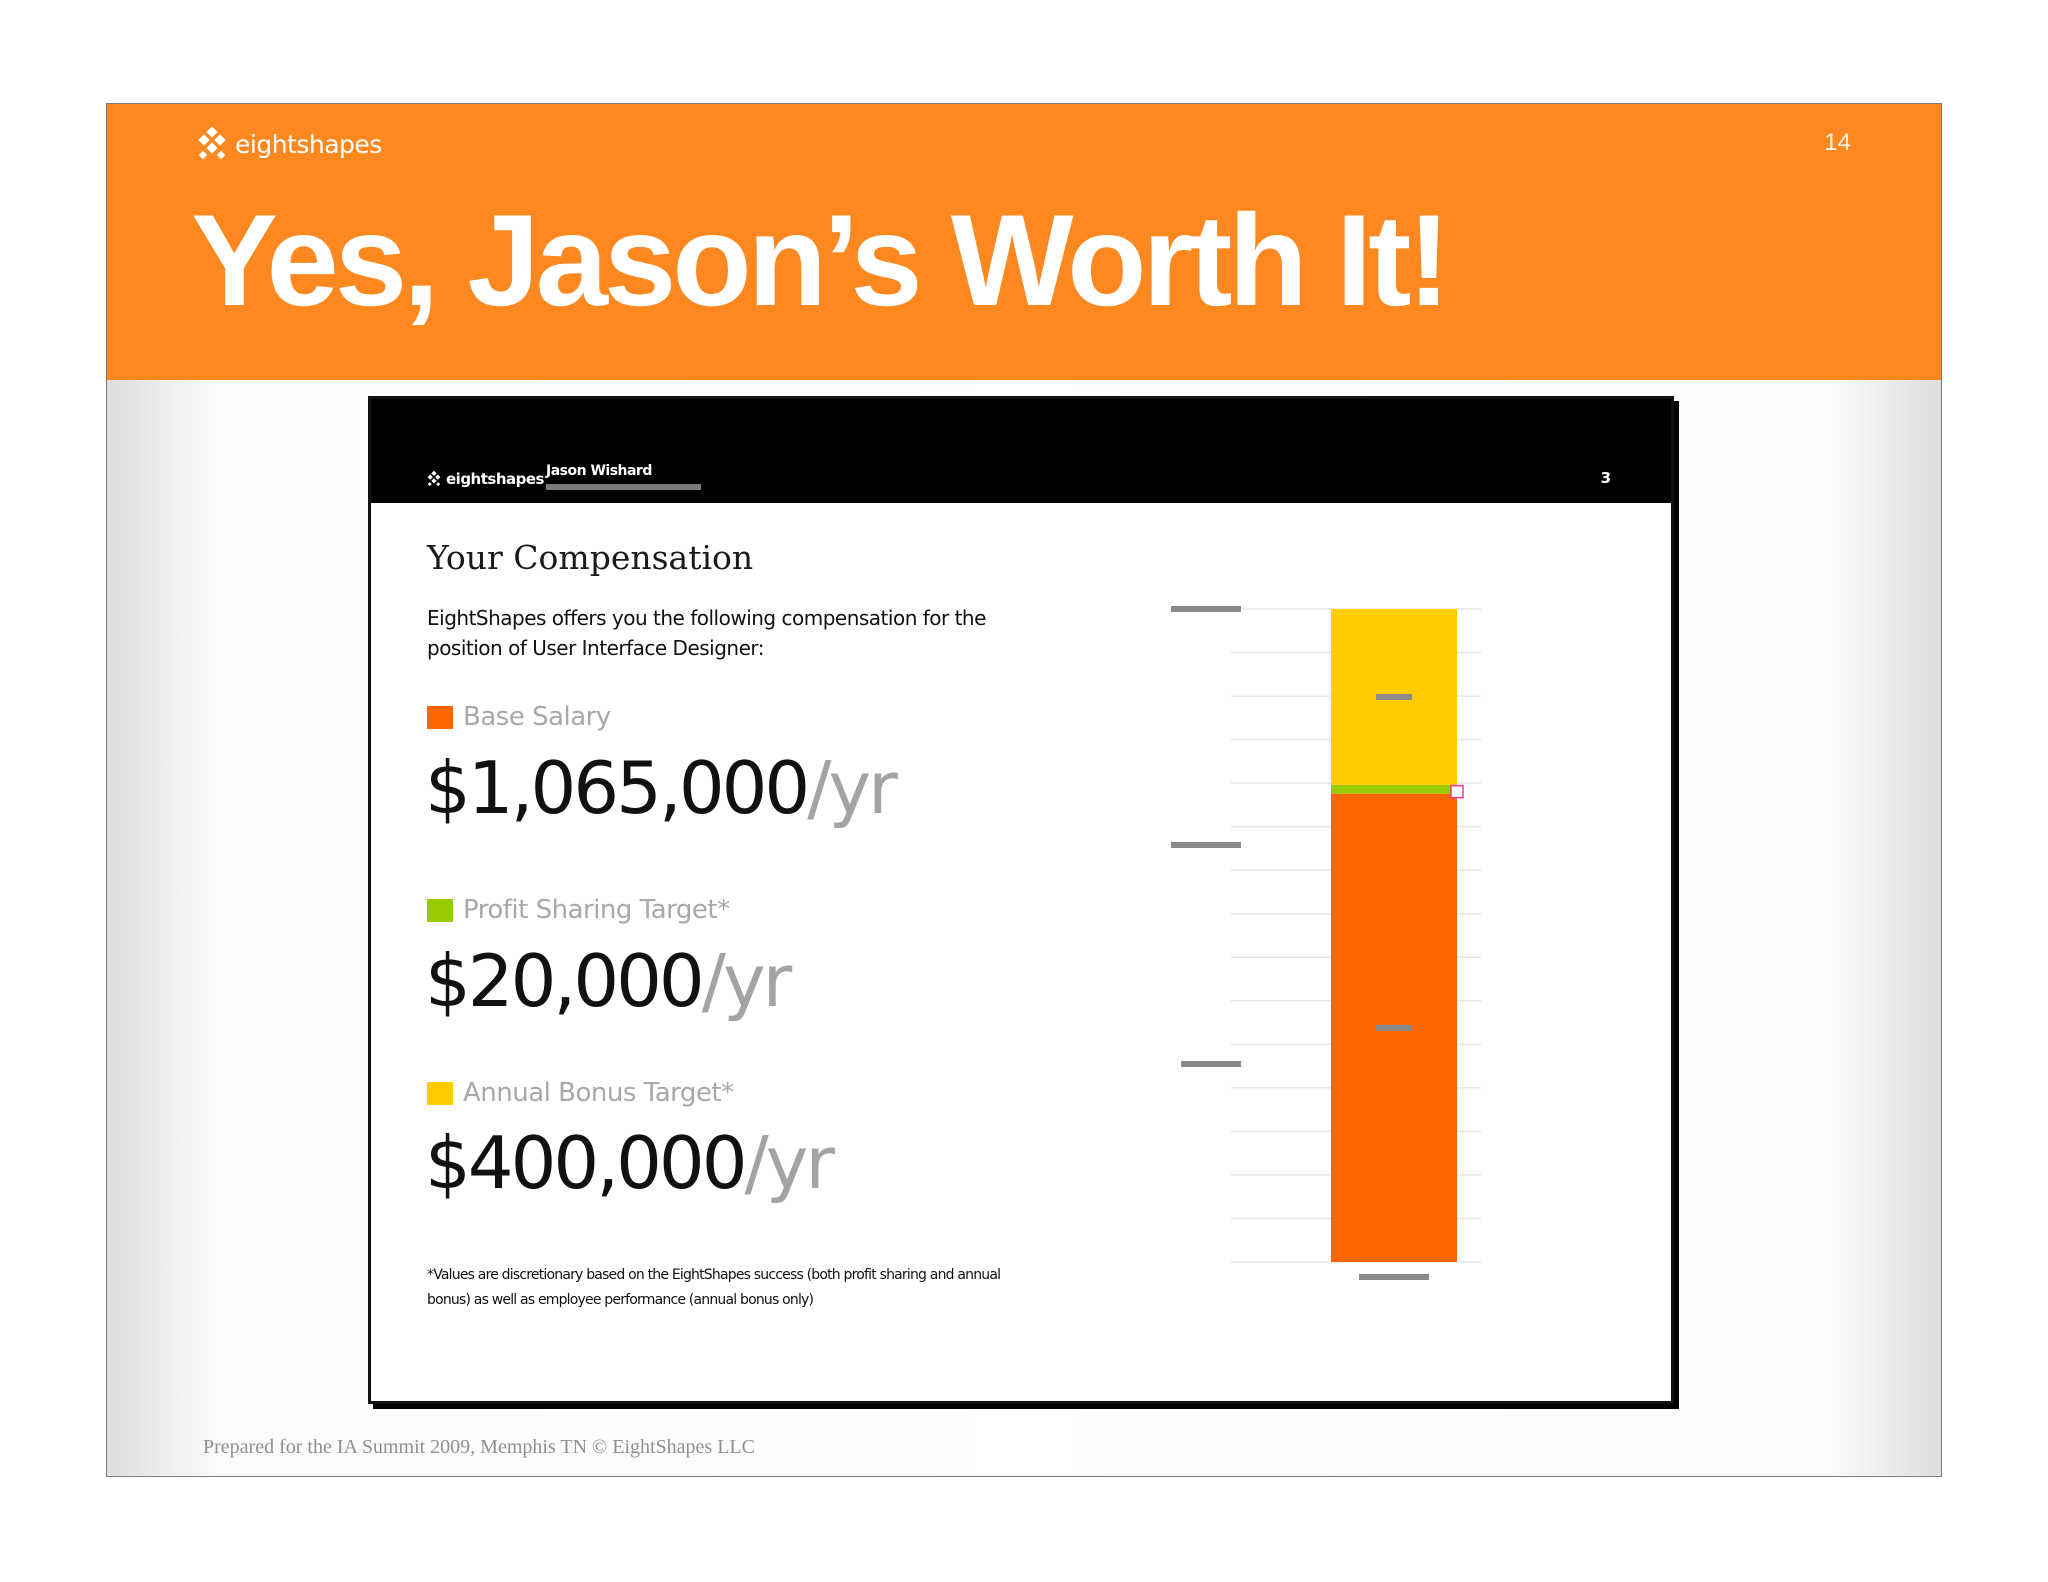 This screenshot has width=2048, height=1582. Describe the element at coordinates (495, 479) in the screenshot. I see `document-brand-name: eightshapes` at that location.